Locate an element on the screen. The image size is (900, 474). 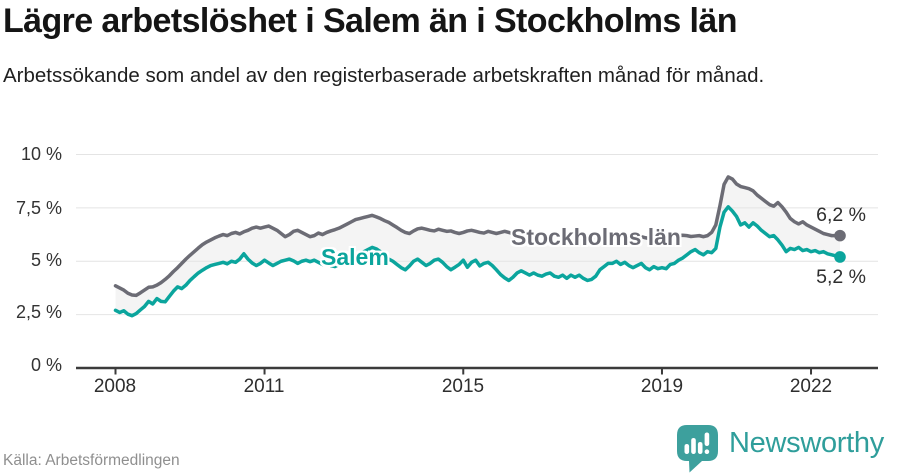
series-label-salem: Salem is located at coordinates (355, 257).